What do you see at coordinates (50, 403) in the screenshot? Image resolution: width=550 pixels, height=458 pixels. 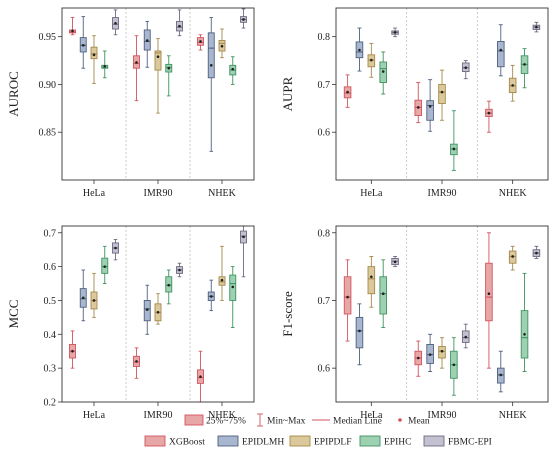 I see `y-tick-label: 0.2` at bounding box center [50, 403].